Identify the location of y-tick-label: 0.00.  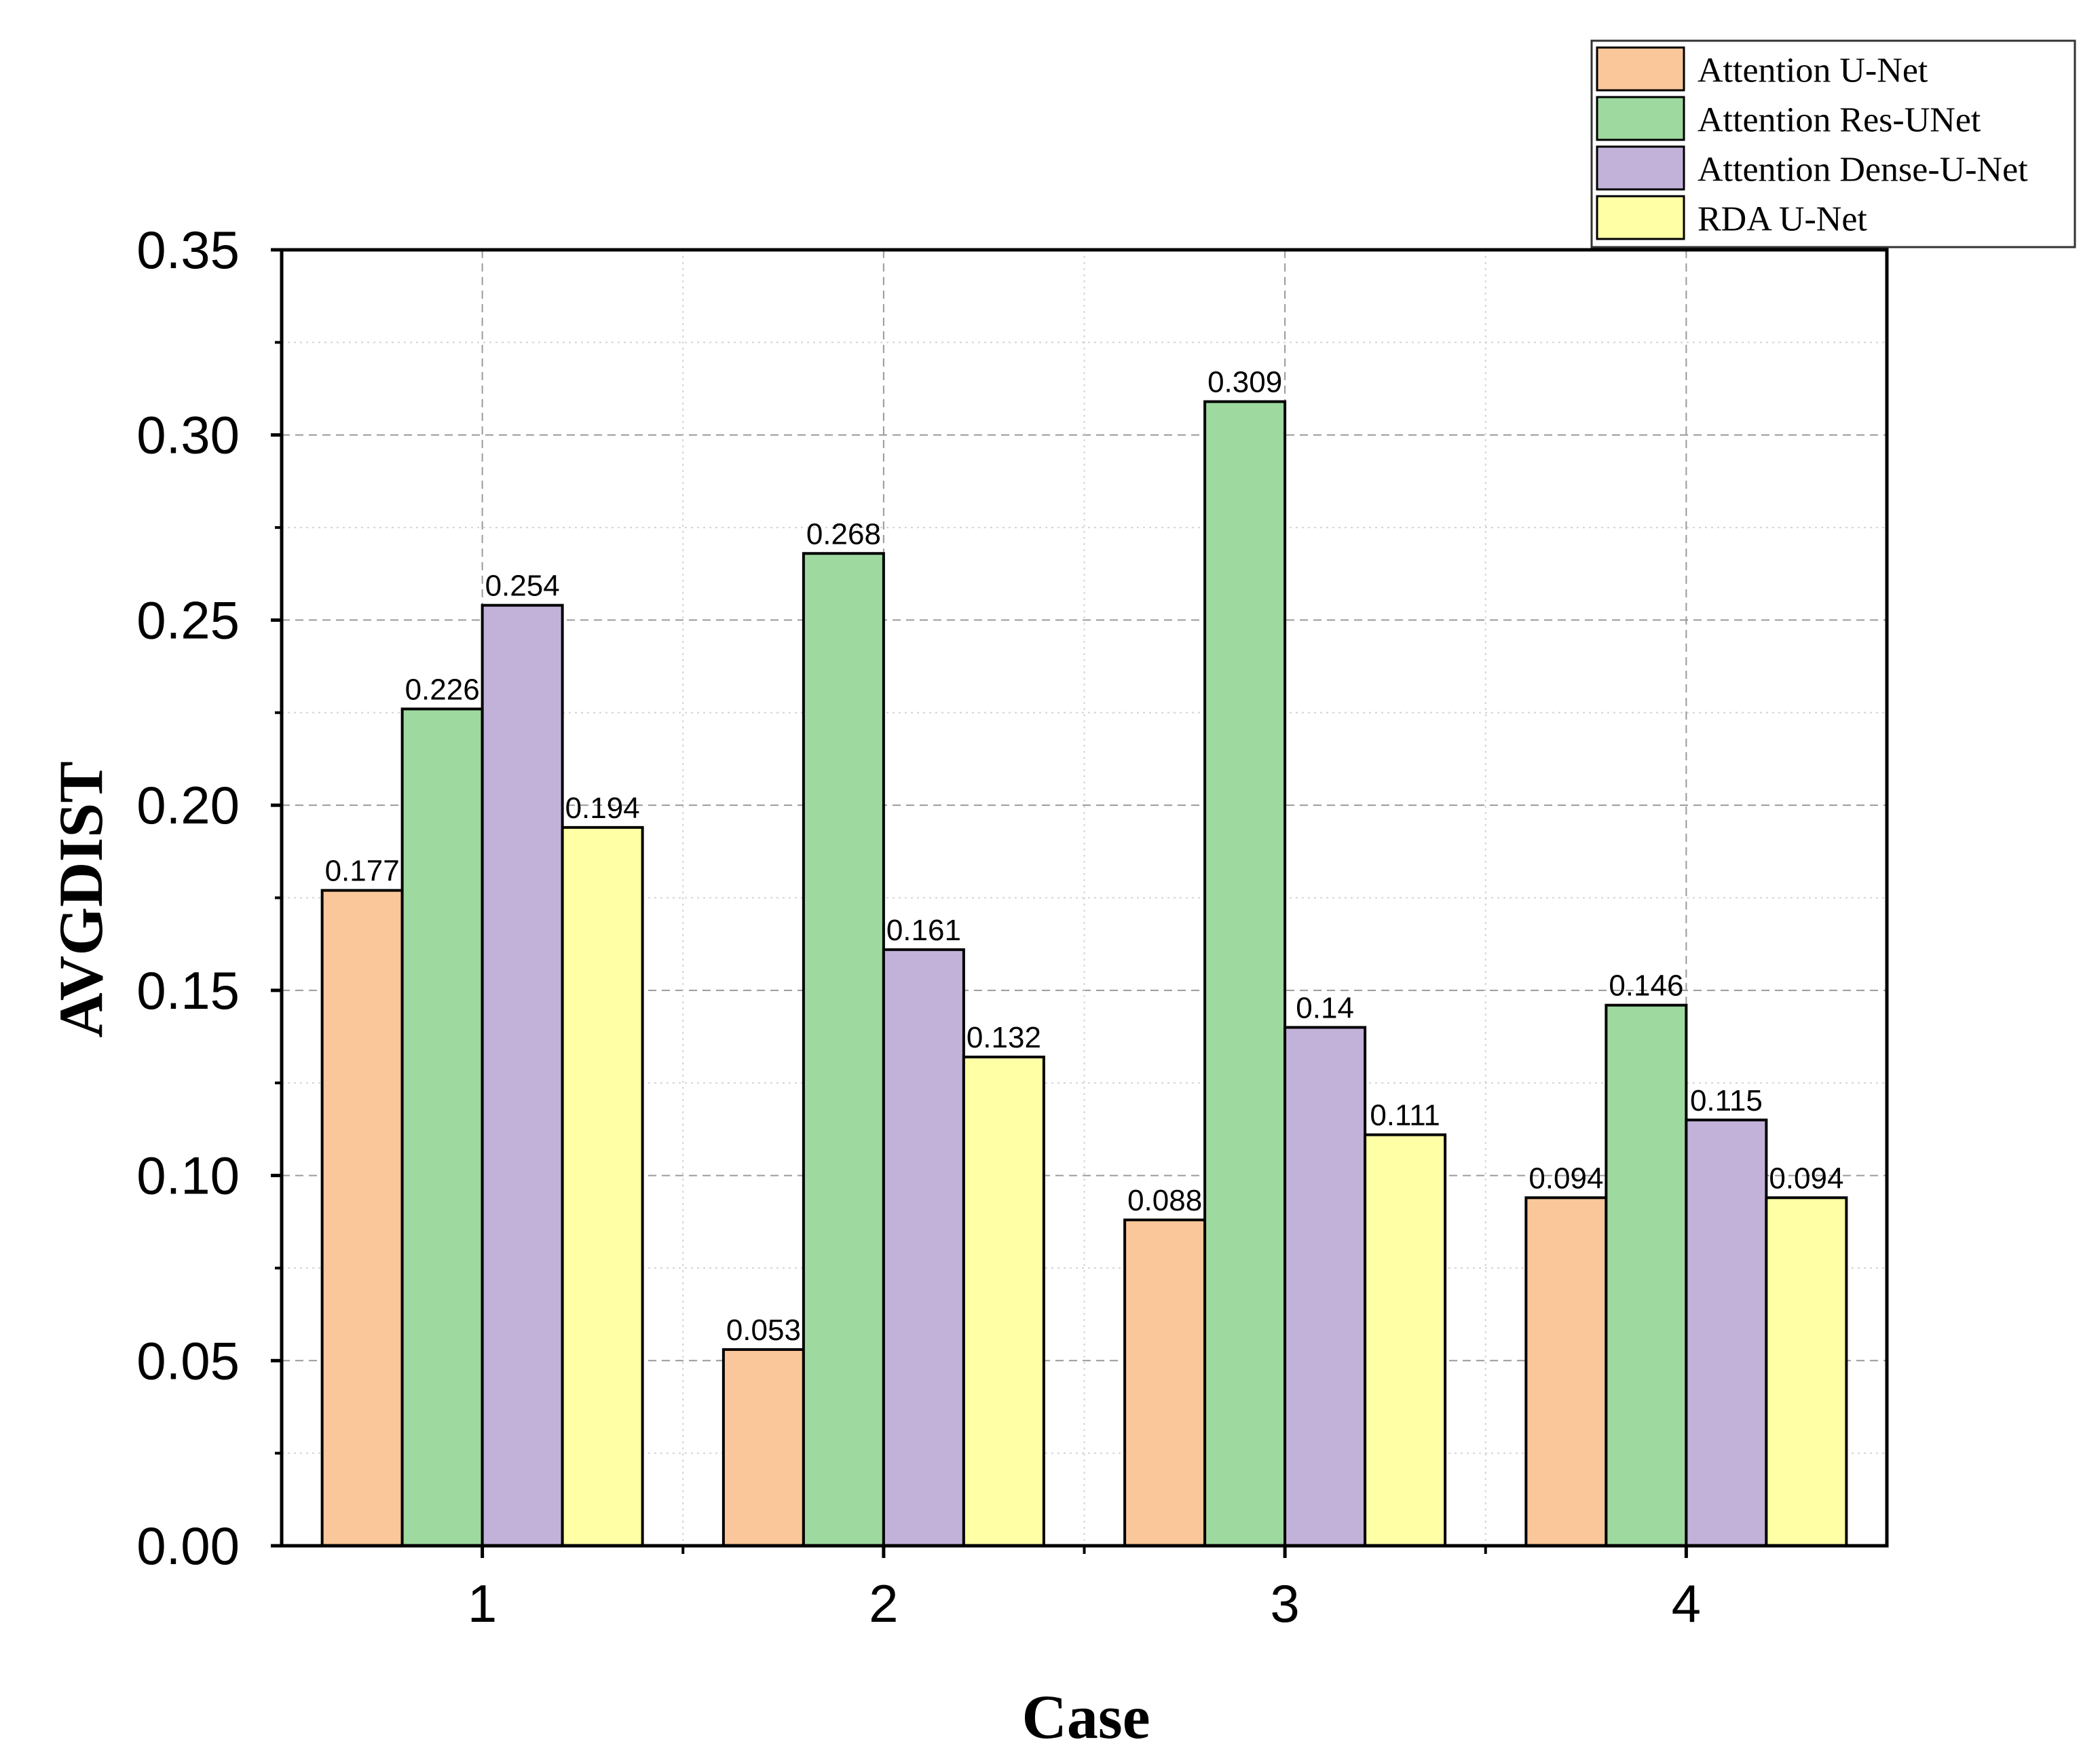
(188, 1546).